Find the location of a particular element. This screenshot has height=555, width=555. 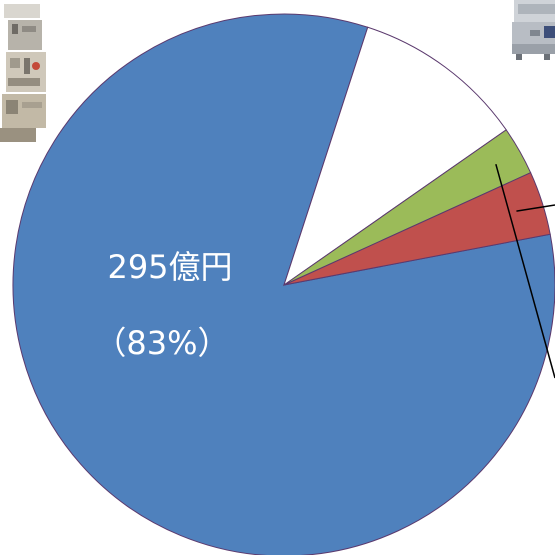

slice-percent-label: （83%） is located at coordinates (161, 343).